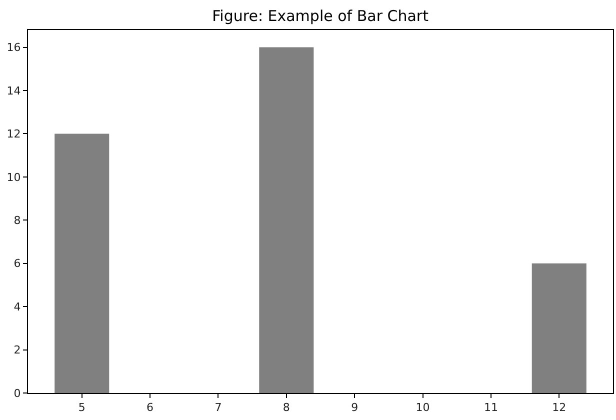  I want to click on y-tick-label: 12, so click(13, 134).